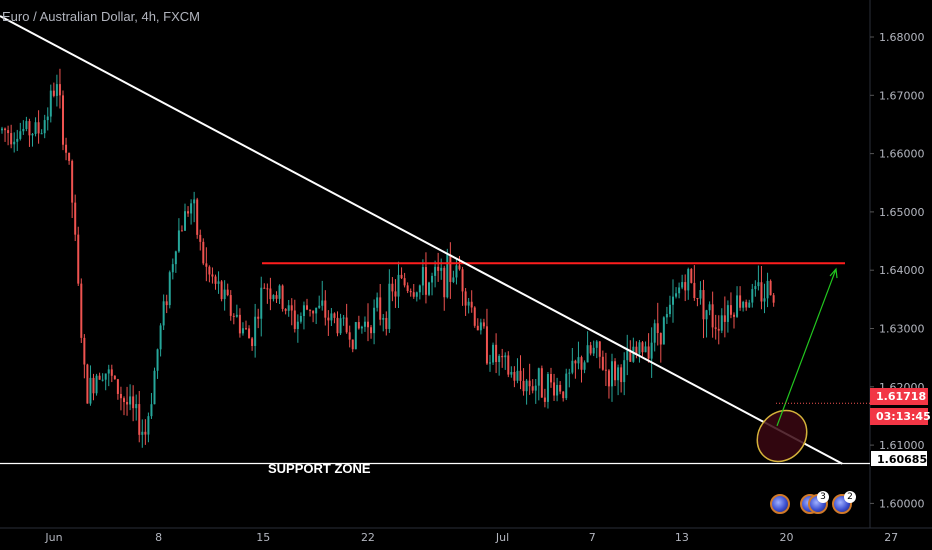 The width and height of the screenshot is (932, 550). Describe the element at coordinates (471, 537) in the screenshot. I see `time-axis: Jun 8 15 22 Jul 7 13 20 27` at that location.